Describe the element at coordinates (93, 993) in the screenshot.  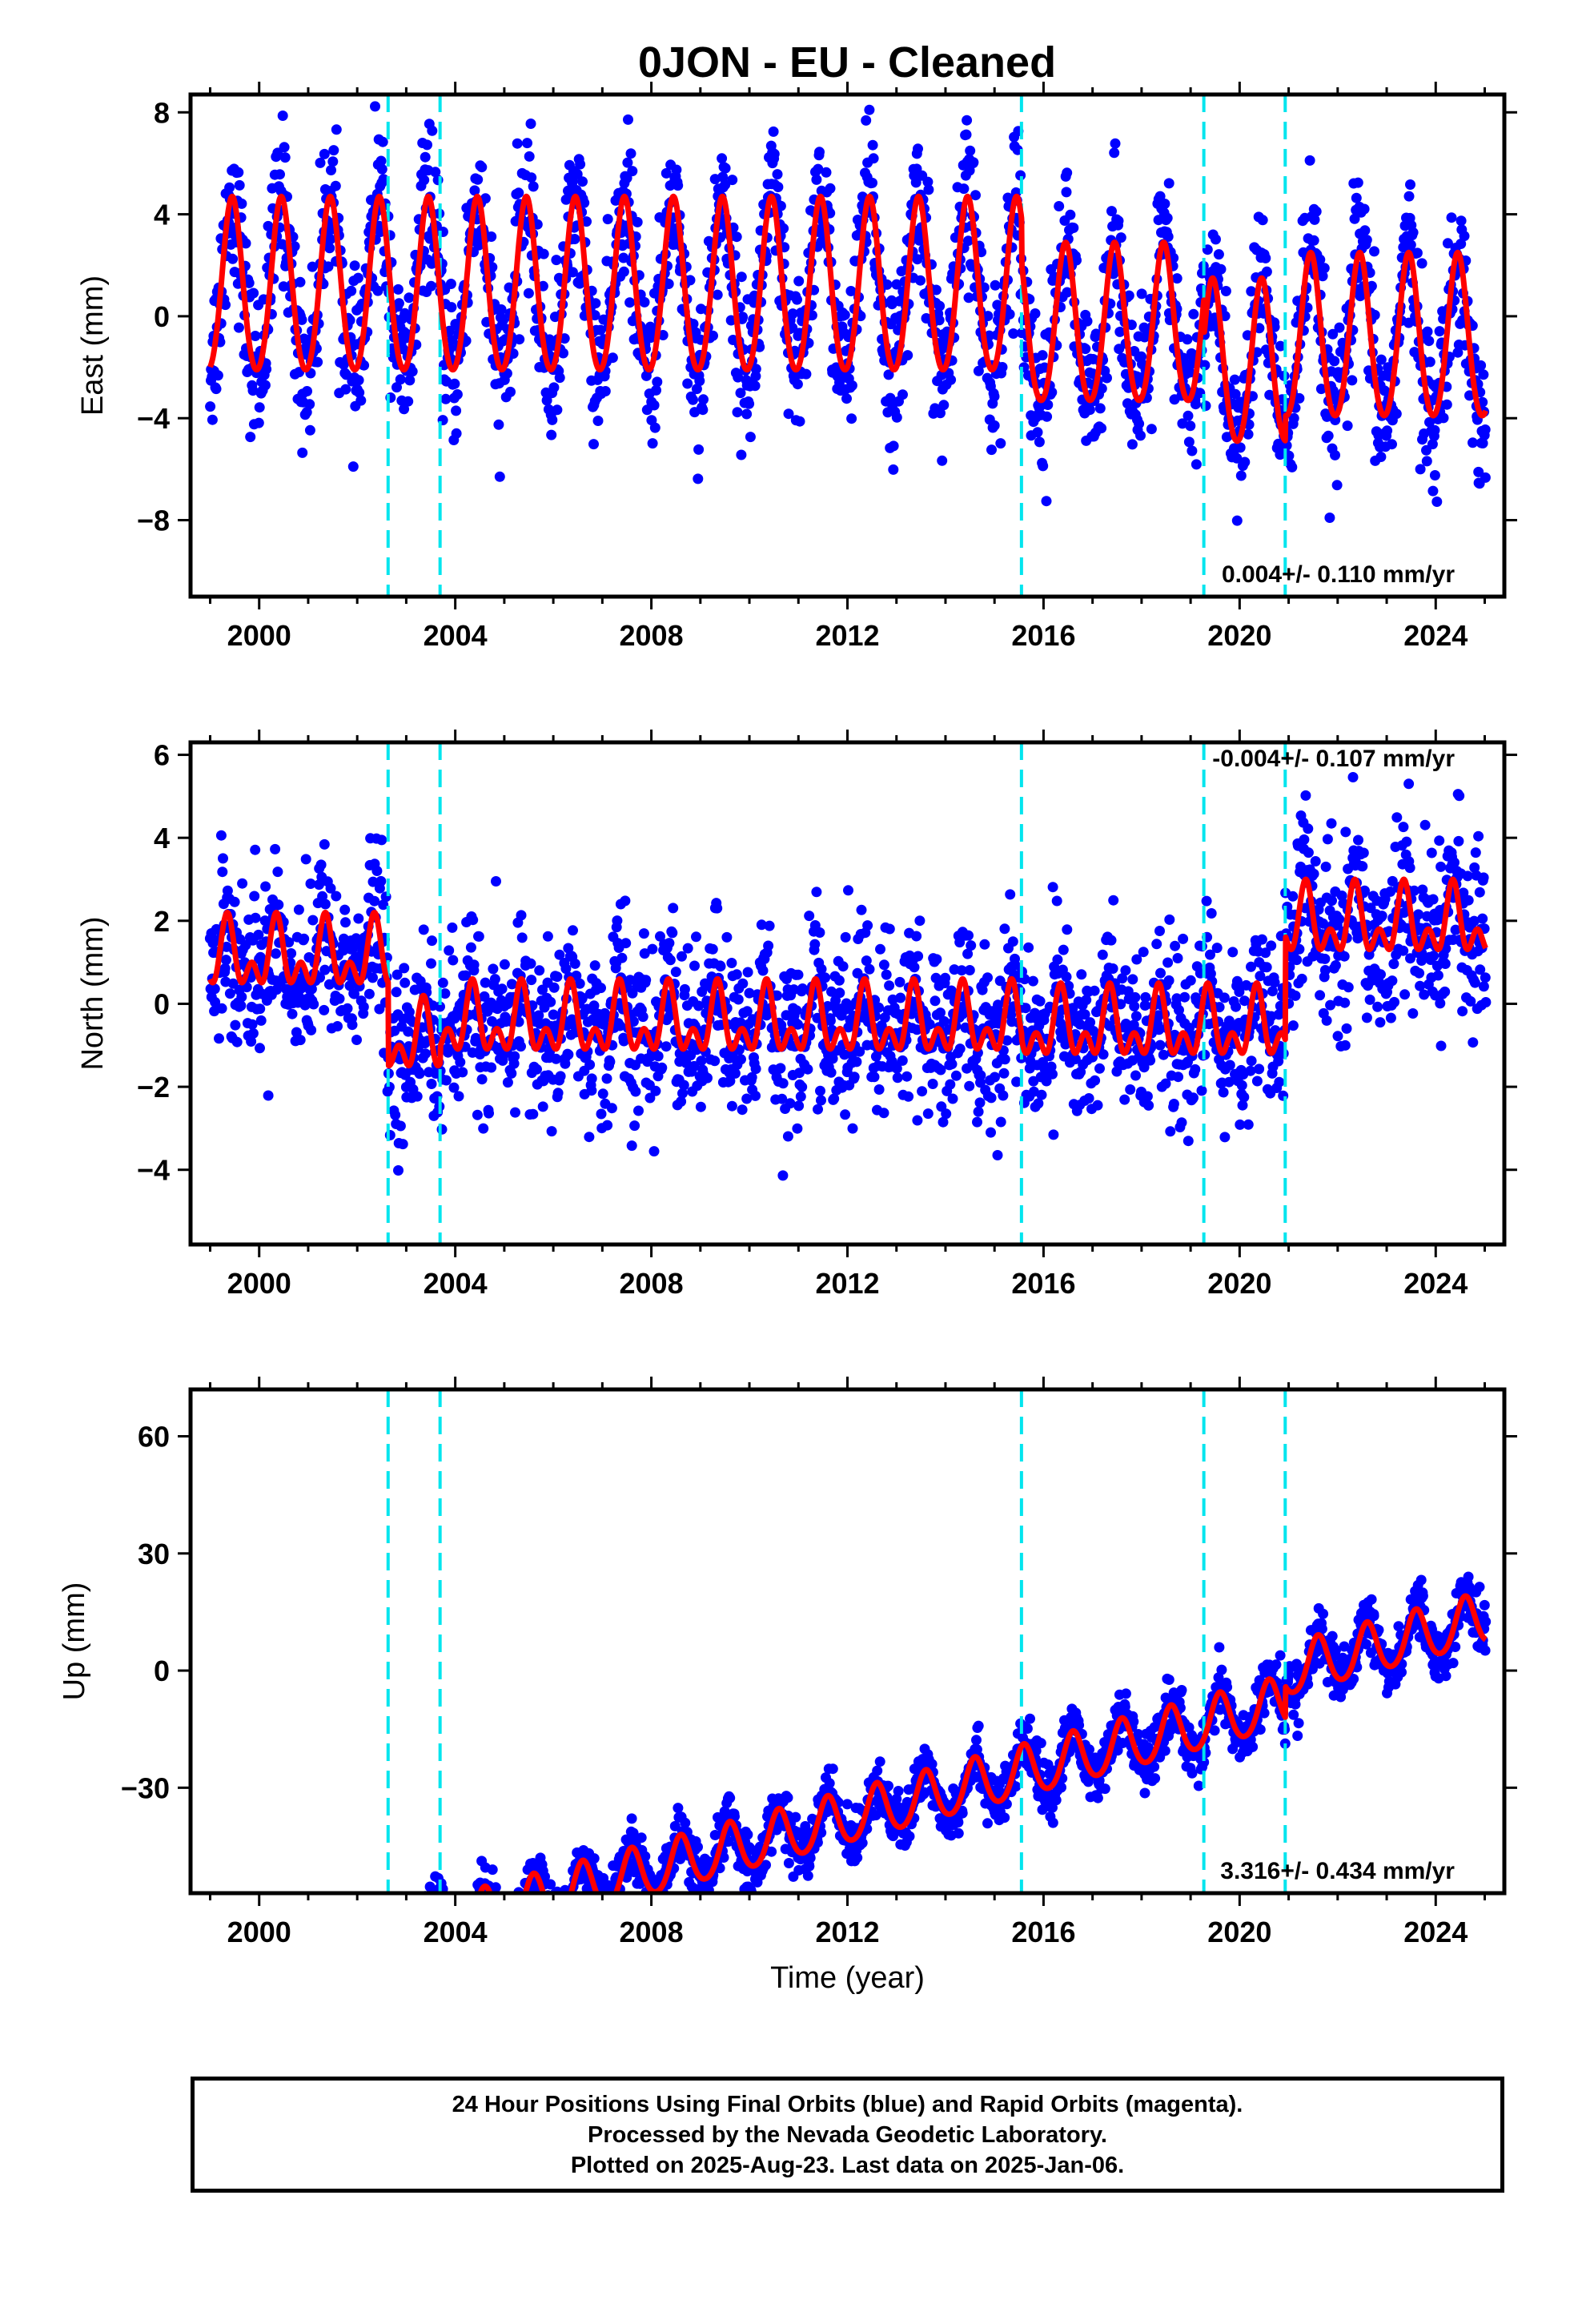
I see `north-axis-label: North (mm)` at that location.